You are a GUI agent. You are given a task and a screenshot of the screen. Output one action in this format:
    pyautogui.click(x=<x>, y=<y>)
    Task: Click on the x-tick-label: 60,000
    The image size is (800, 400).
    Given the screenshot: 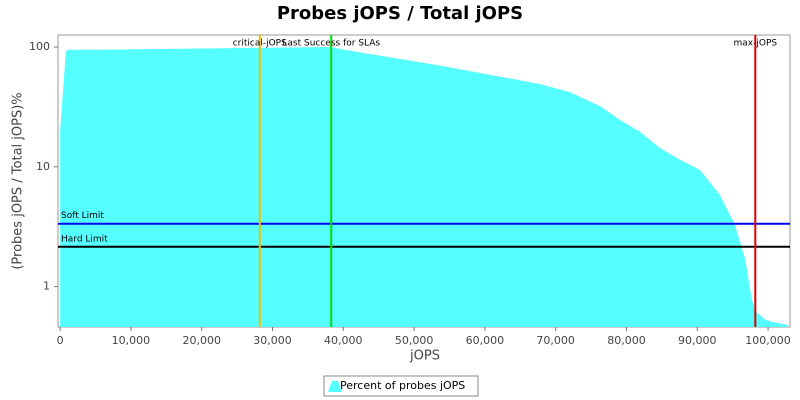 What is the action you would take?
    pyautogui.click(x=485, y=340)
    